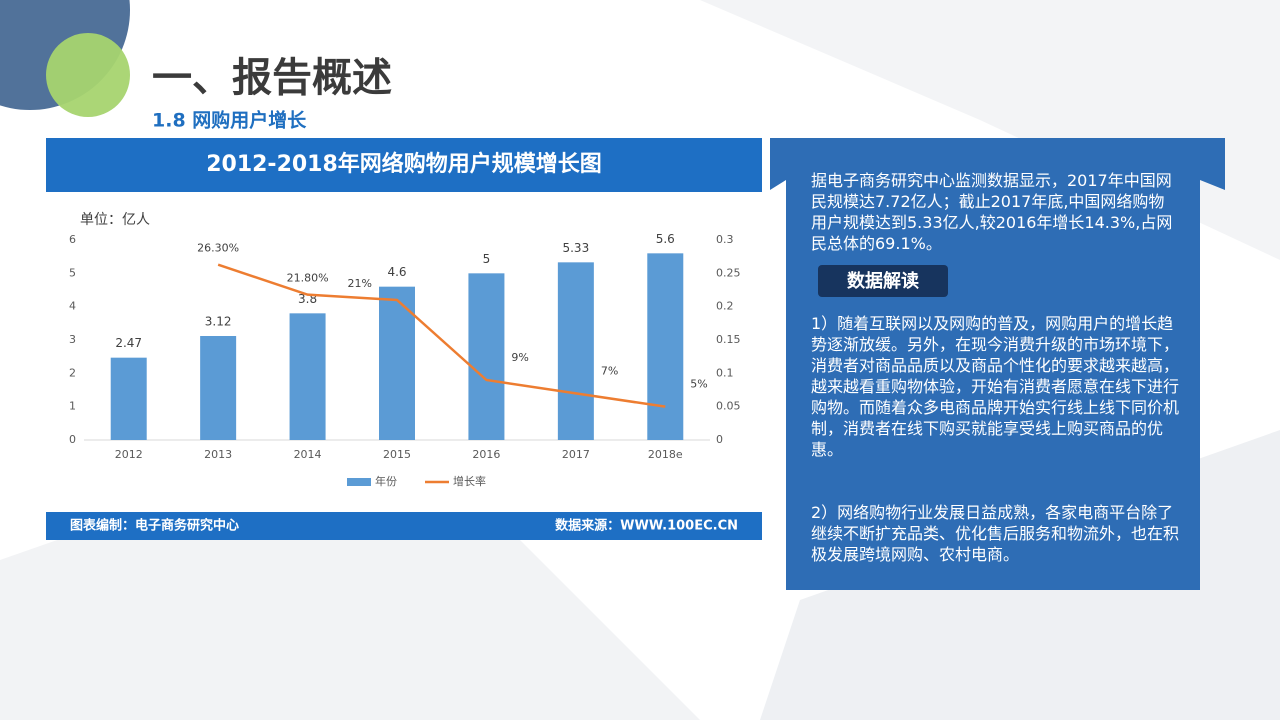  I want to click on y-tick-label: 0, so click(72, 439).